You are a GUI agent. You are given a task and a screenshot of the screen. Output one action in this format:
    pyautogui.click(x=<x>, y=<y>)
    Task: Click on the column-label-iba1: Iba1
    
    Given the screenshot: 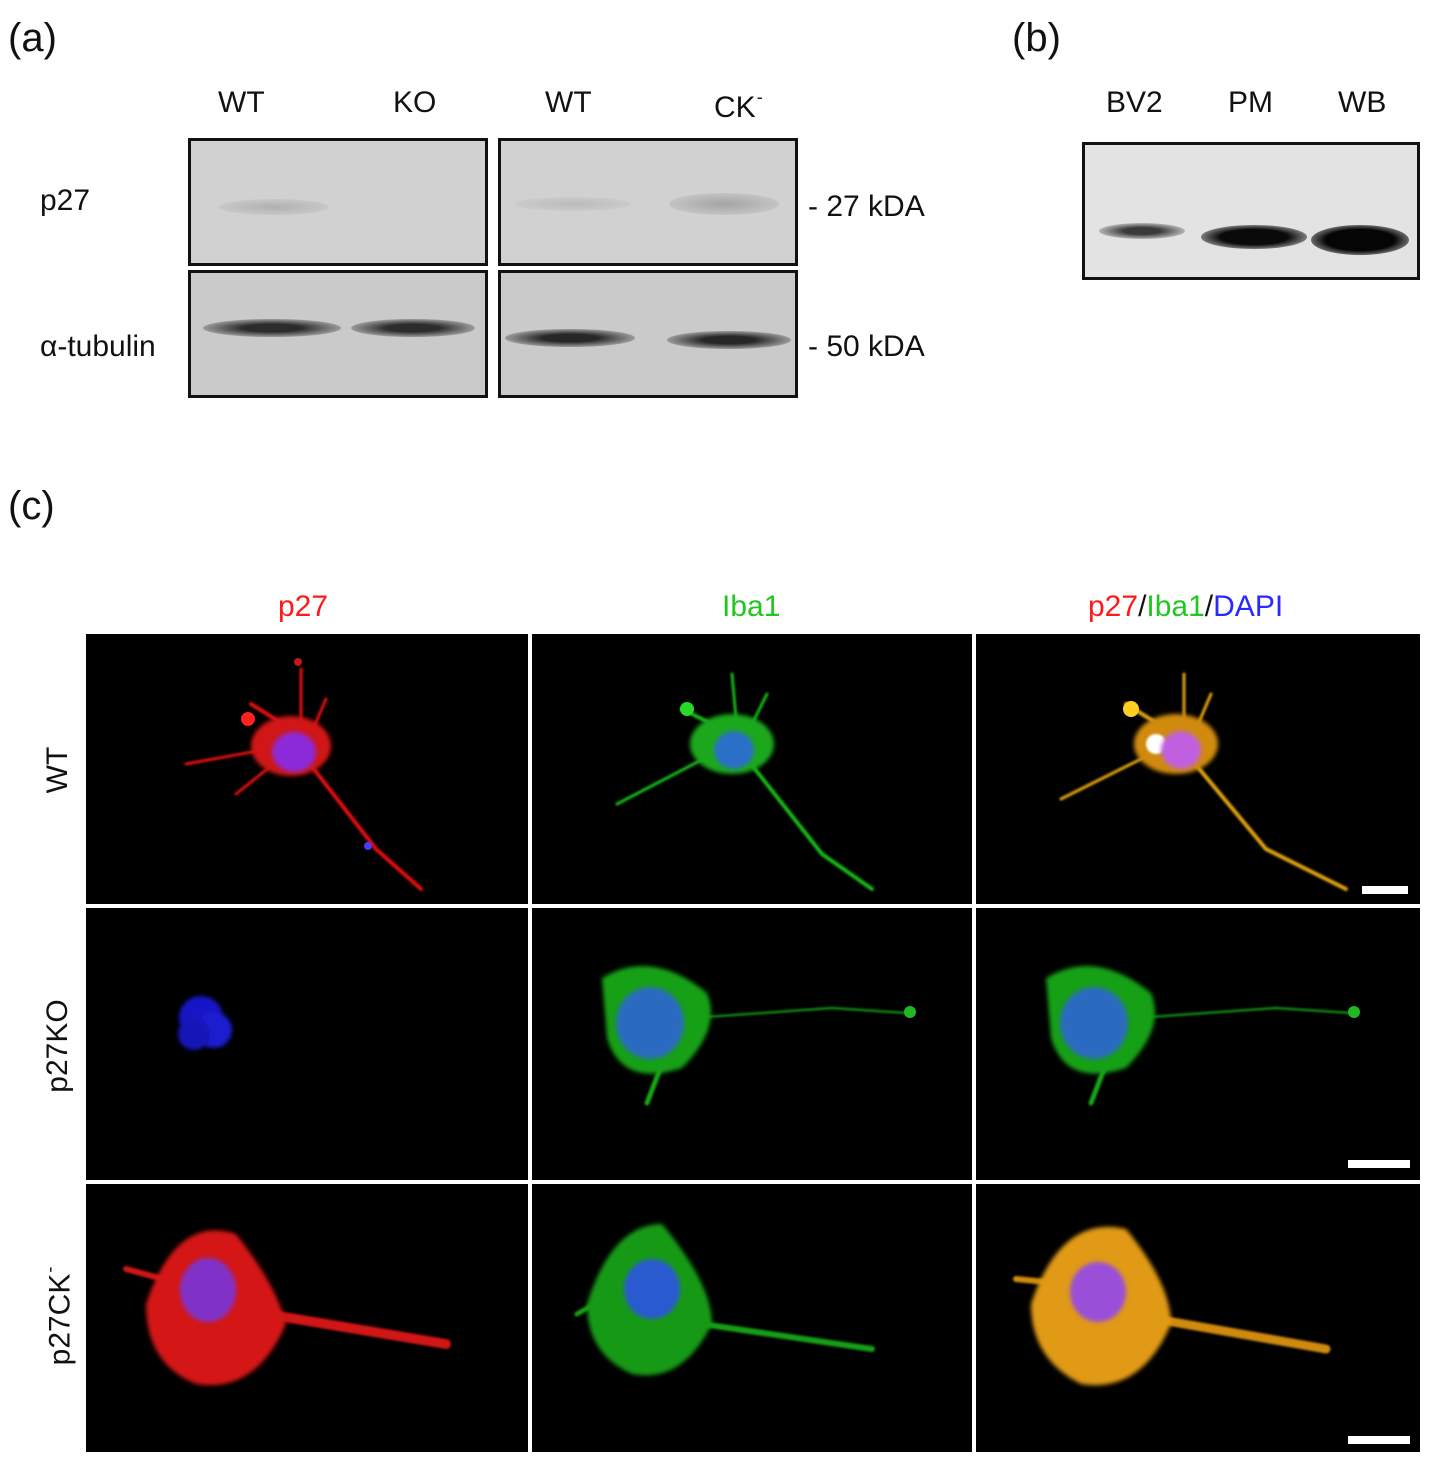 What is the action you would take?
    pyautogui.click(x=751, y=606)
    